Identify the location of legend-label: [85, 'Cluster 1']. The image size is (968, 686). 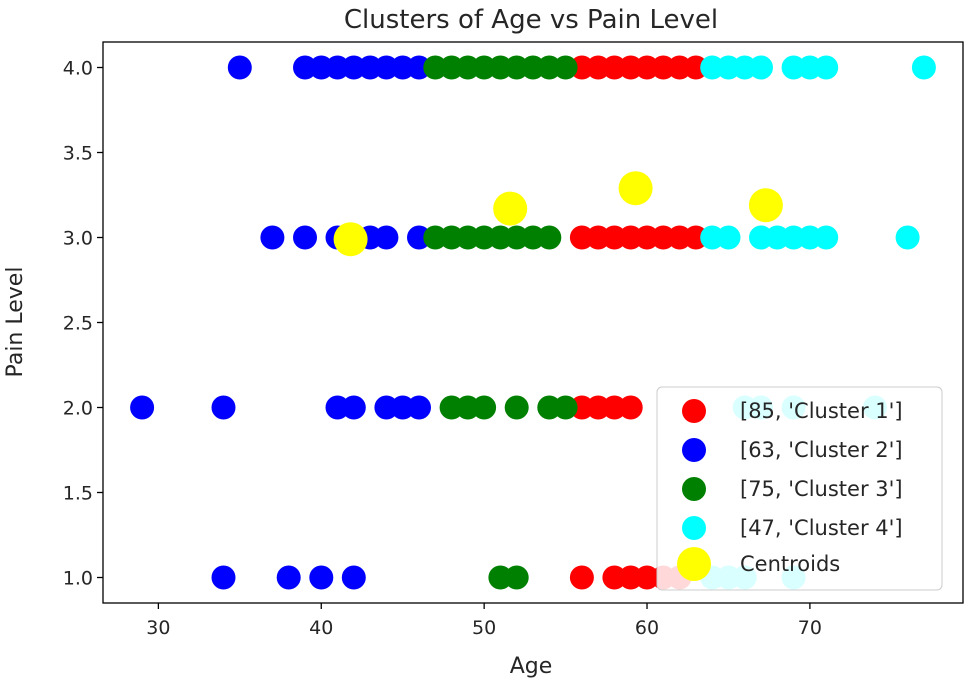
(821, 411).